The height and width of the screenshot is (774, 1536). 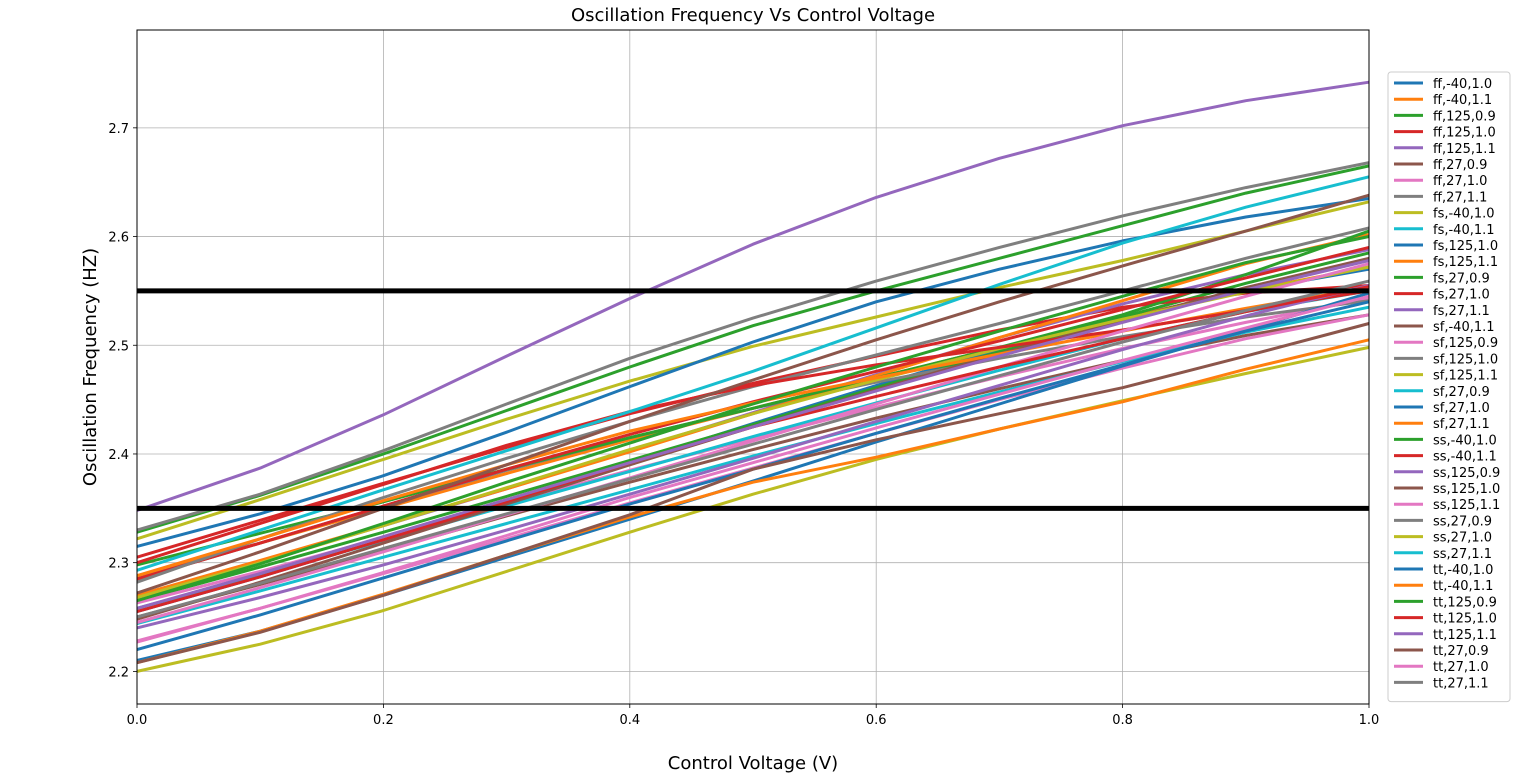 I want to click on legend-label: fs,27,0.9, so click(x=1461, y=278).